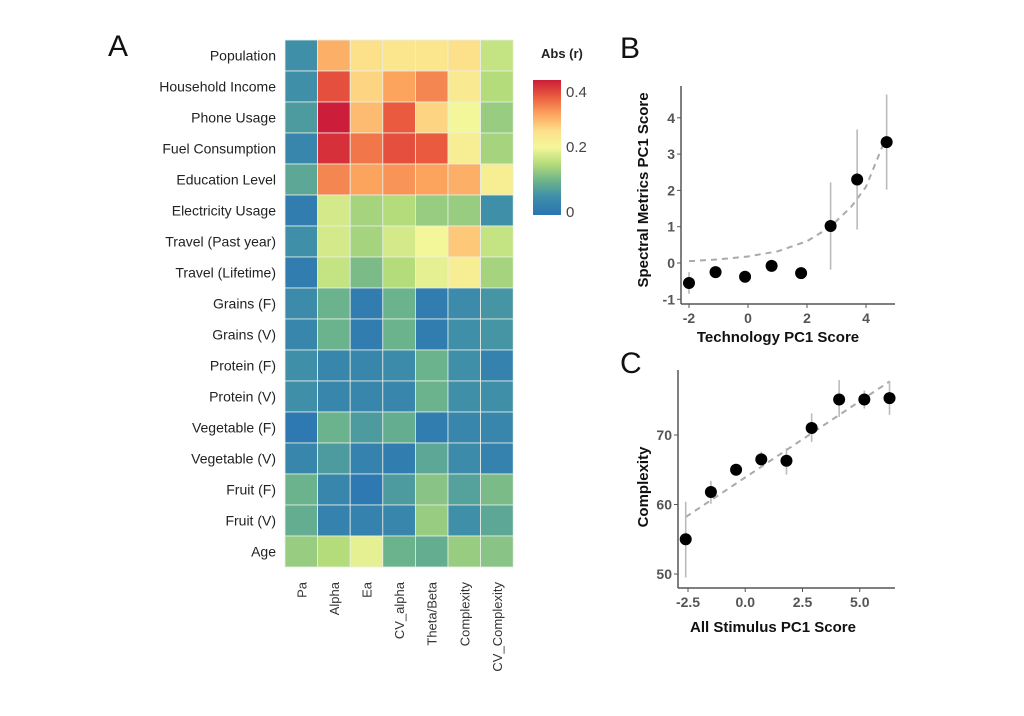 This screenshot has width=1024, height=716. What do you see at coordinates (366, 117) in the screenshot?
I see `heatmap-cell-phone-usage-ea` at bounding box center [366, 117].